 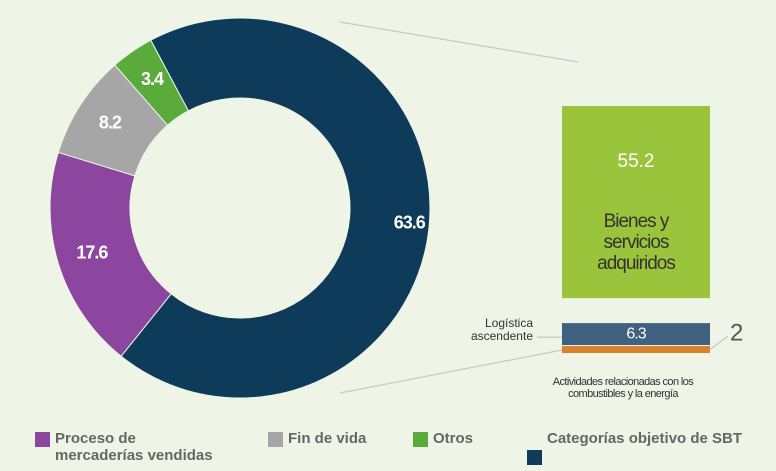 I want to click on data-label: 55.2, so click(x=636, y=161).